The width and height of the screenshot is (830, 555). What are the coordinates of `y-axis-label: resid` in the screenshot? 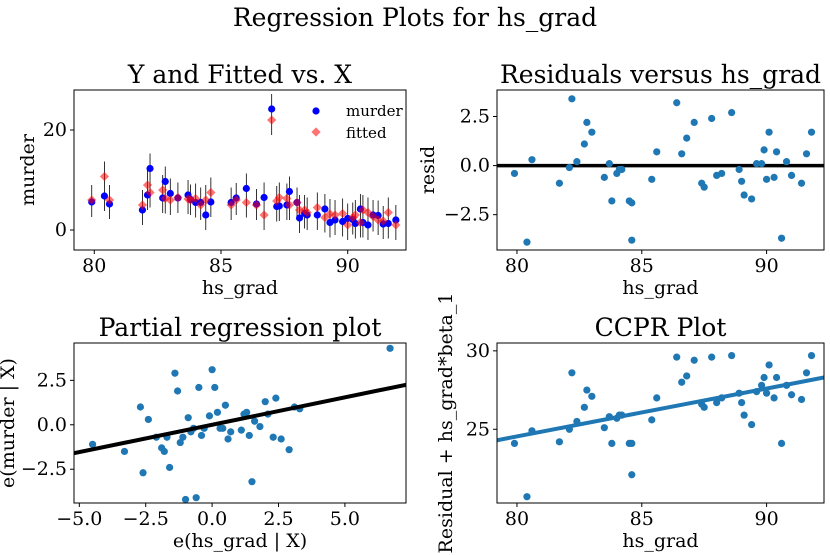 It's located at (428, 170).